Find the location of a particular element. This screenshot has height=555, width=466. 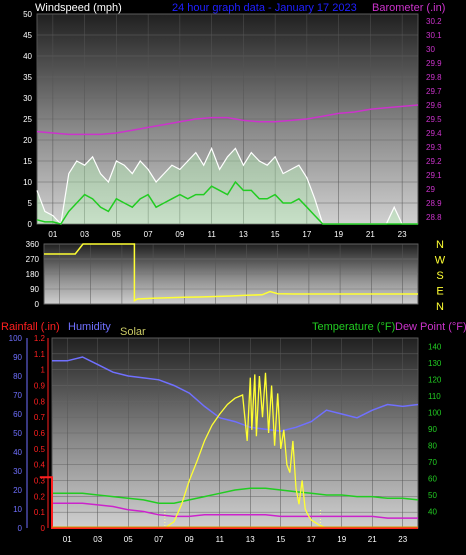

temperature-tick-label: 110 is located at coordinates (434, 396).